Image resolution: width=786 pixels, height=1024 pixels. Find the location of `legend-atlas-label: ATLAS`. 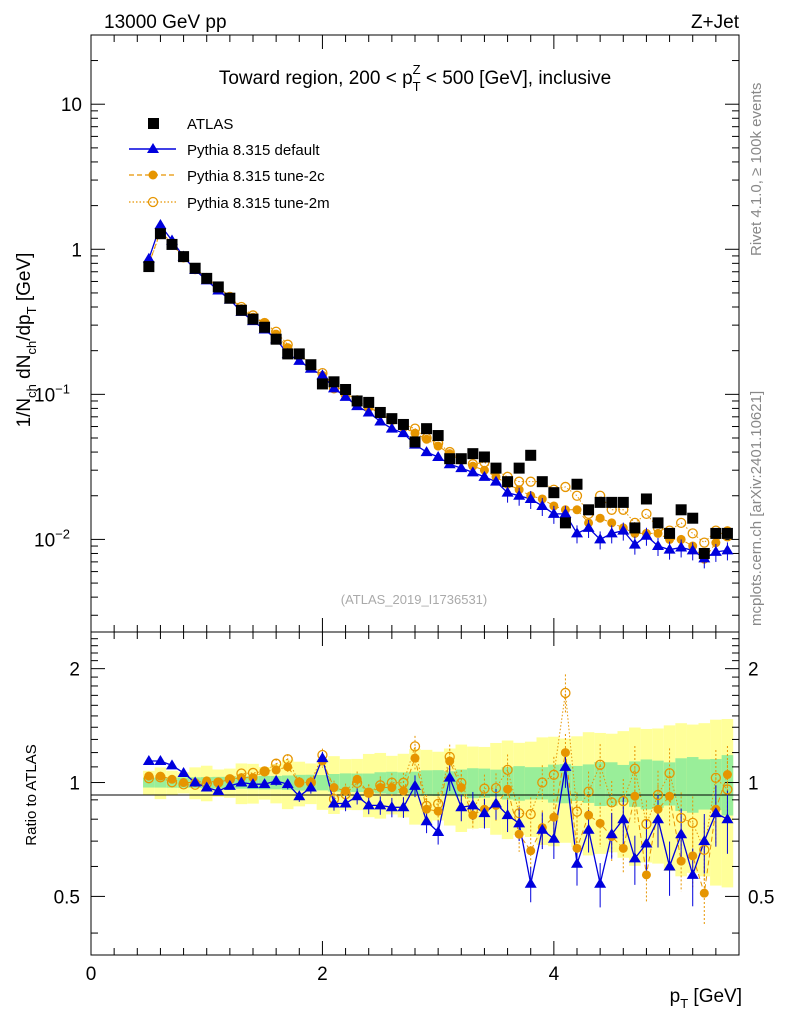

legend-atlas-label: ATLAS is located at coordinates (210, 124).